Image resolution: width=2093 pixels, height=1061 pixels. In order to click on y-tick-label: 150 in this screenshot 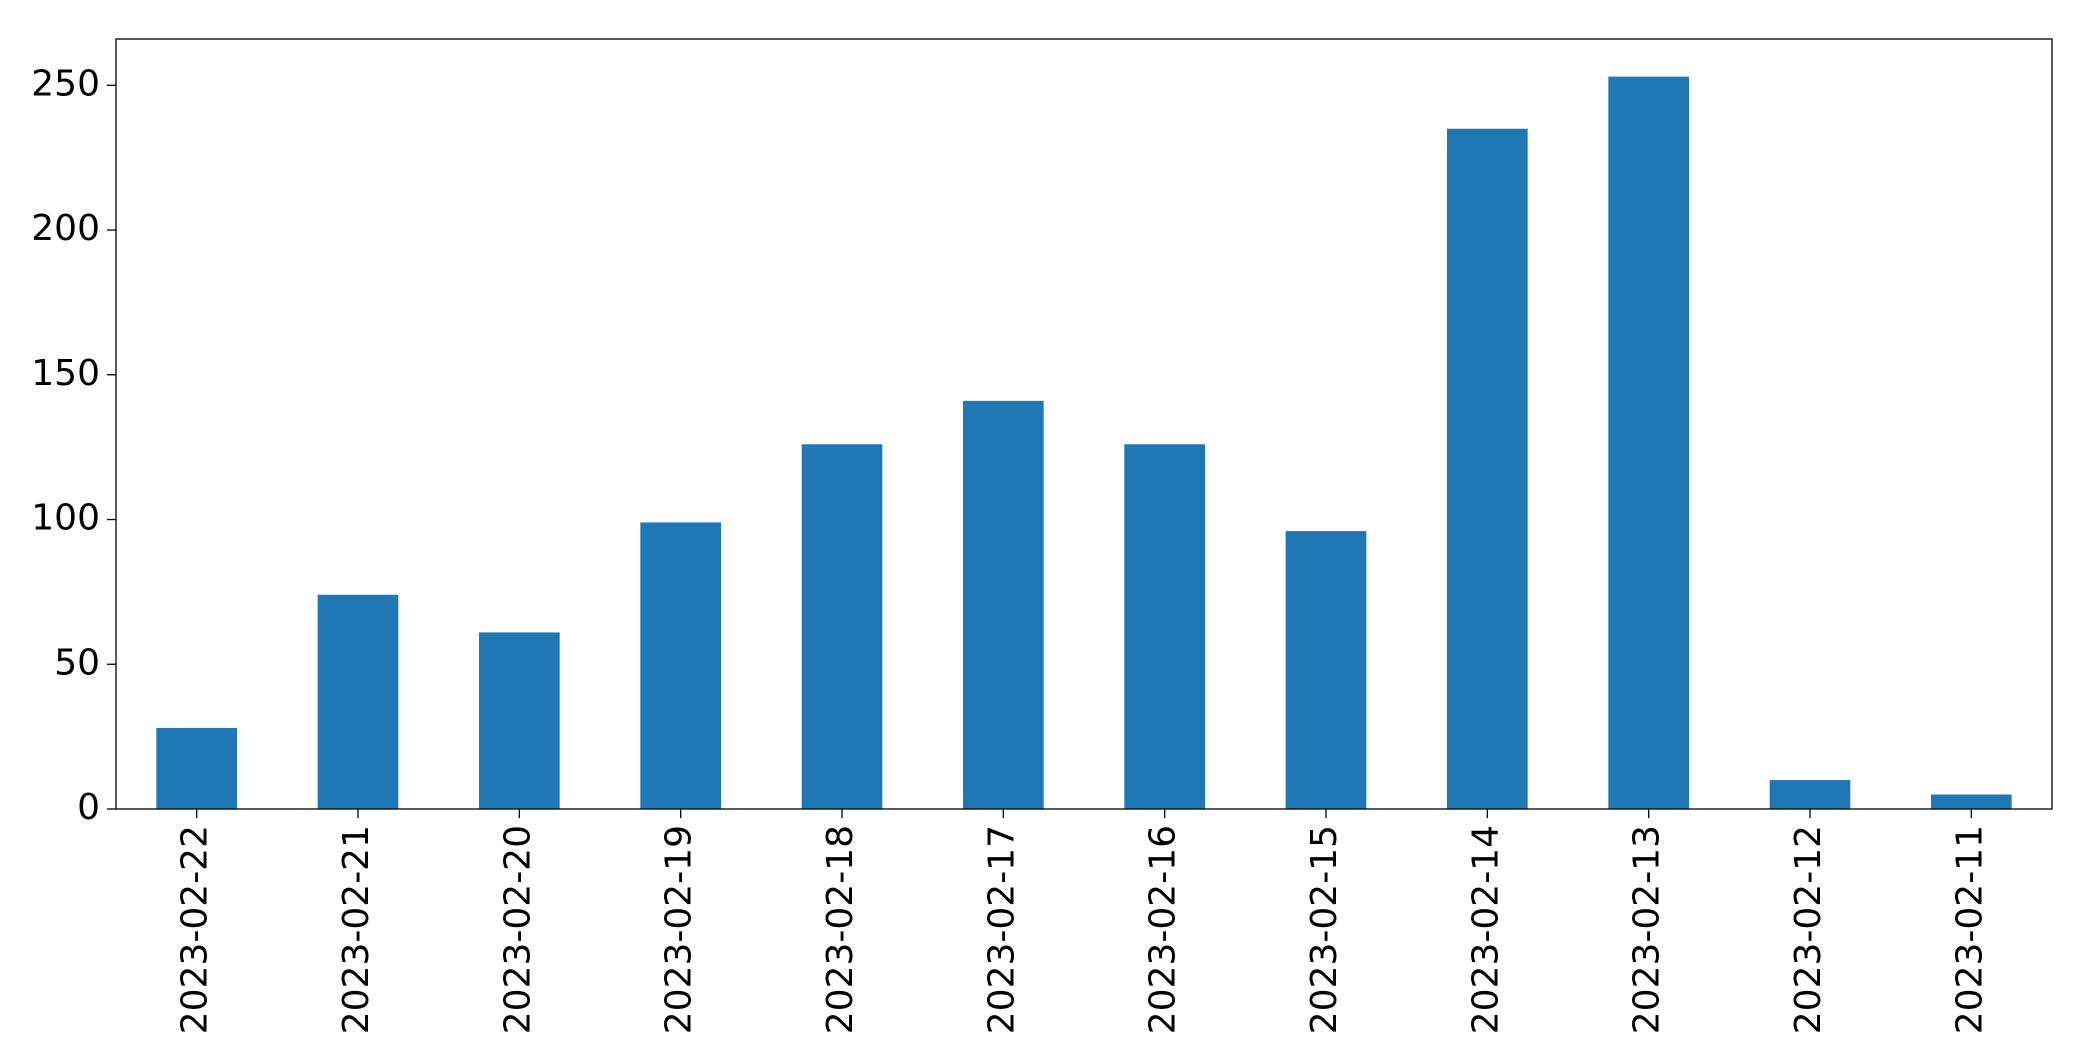, I will do `click(65, 373)`.